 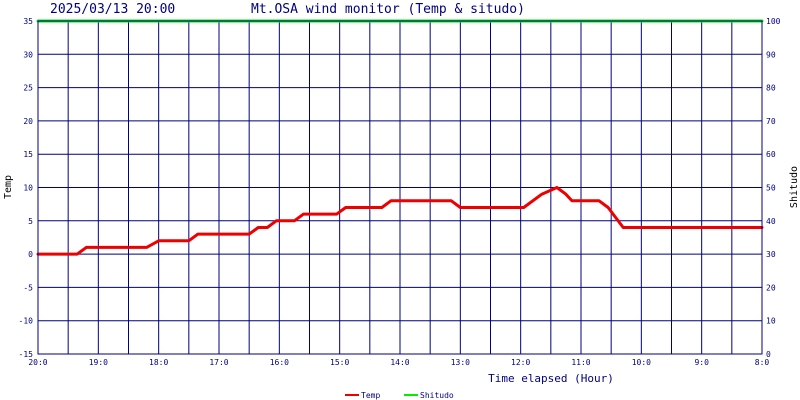 What do you see at coordinates (580, 362) in the screenshot?
I see `x-tick-label: 11:0` at bounding box center [580, 362].